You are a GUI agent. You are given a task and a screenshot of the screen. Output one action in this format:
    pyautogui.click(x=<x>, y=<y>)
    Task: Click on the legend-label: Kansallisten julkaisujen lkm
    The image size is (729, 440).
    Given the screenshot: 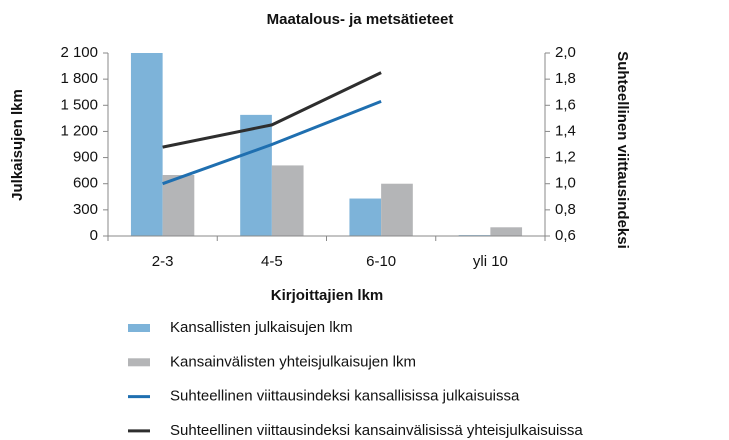 What is the action you would take?
    pyautogui.click(x=261, y=327)
    